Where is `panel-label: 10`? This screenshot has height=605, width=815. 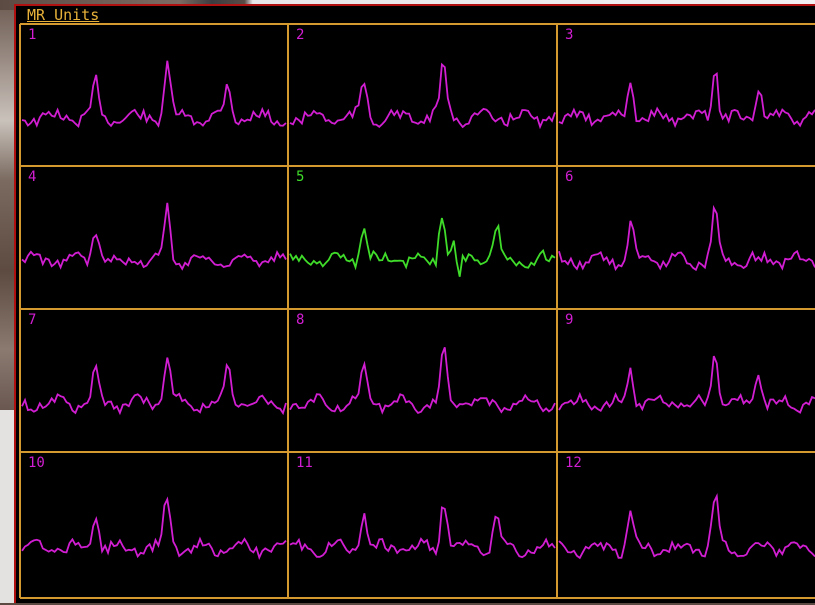 panel-label: 10 is located at coordinates (36, 463).